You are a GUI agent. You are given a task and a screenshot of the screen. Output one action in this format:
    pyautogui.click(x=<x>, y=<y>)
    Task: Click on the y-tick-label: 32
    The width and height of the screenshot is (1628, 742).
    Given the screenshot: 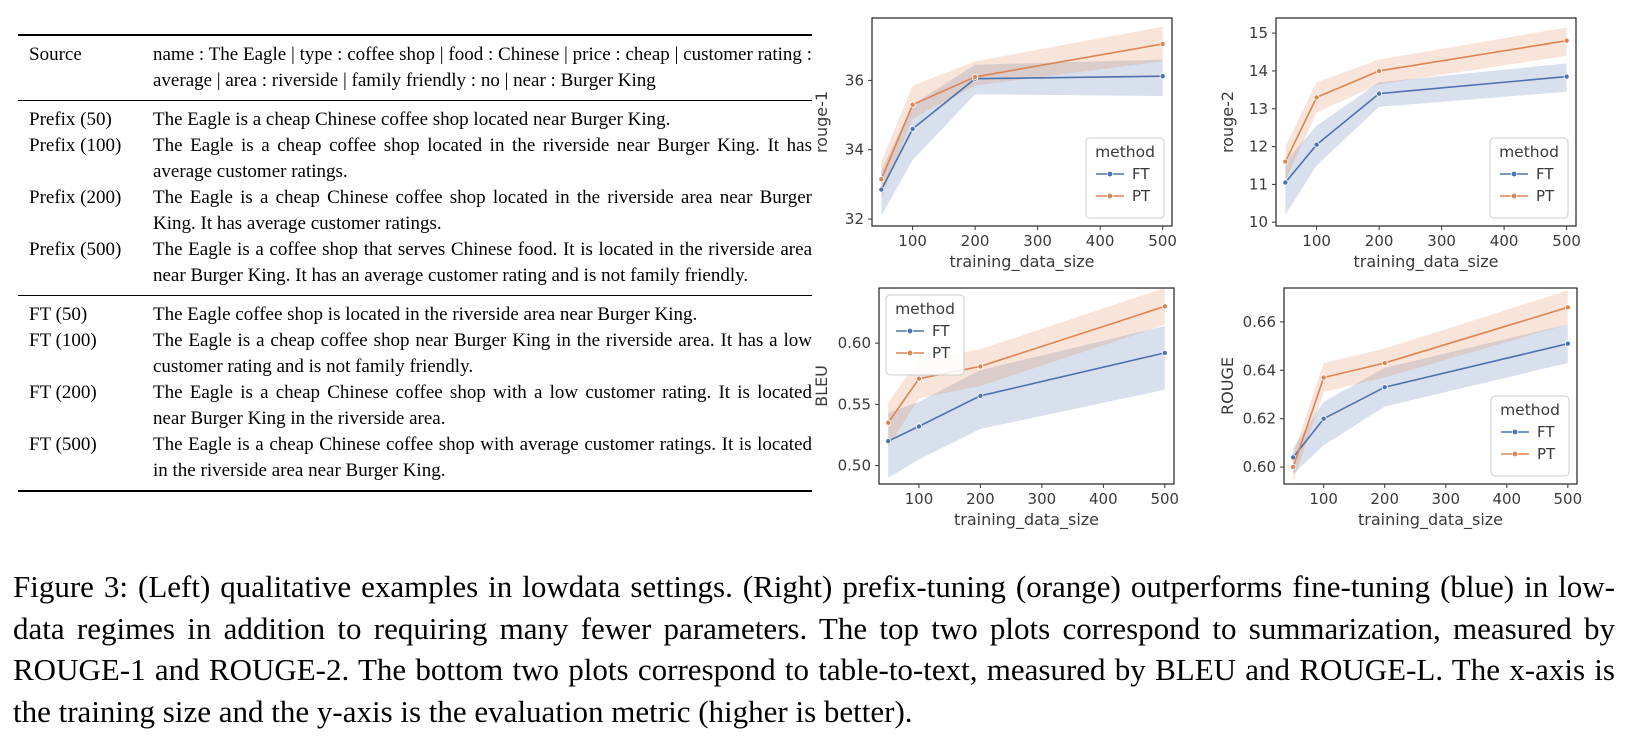 What is the action you would take?
    pyautogui.click(x=854, y=219)
    